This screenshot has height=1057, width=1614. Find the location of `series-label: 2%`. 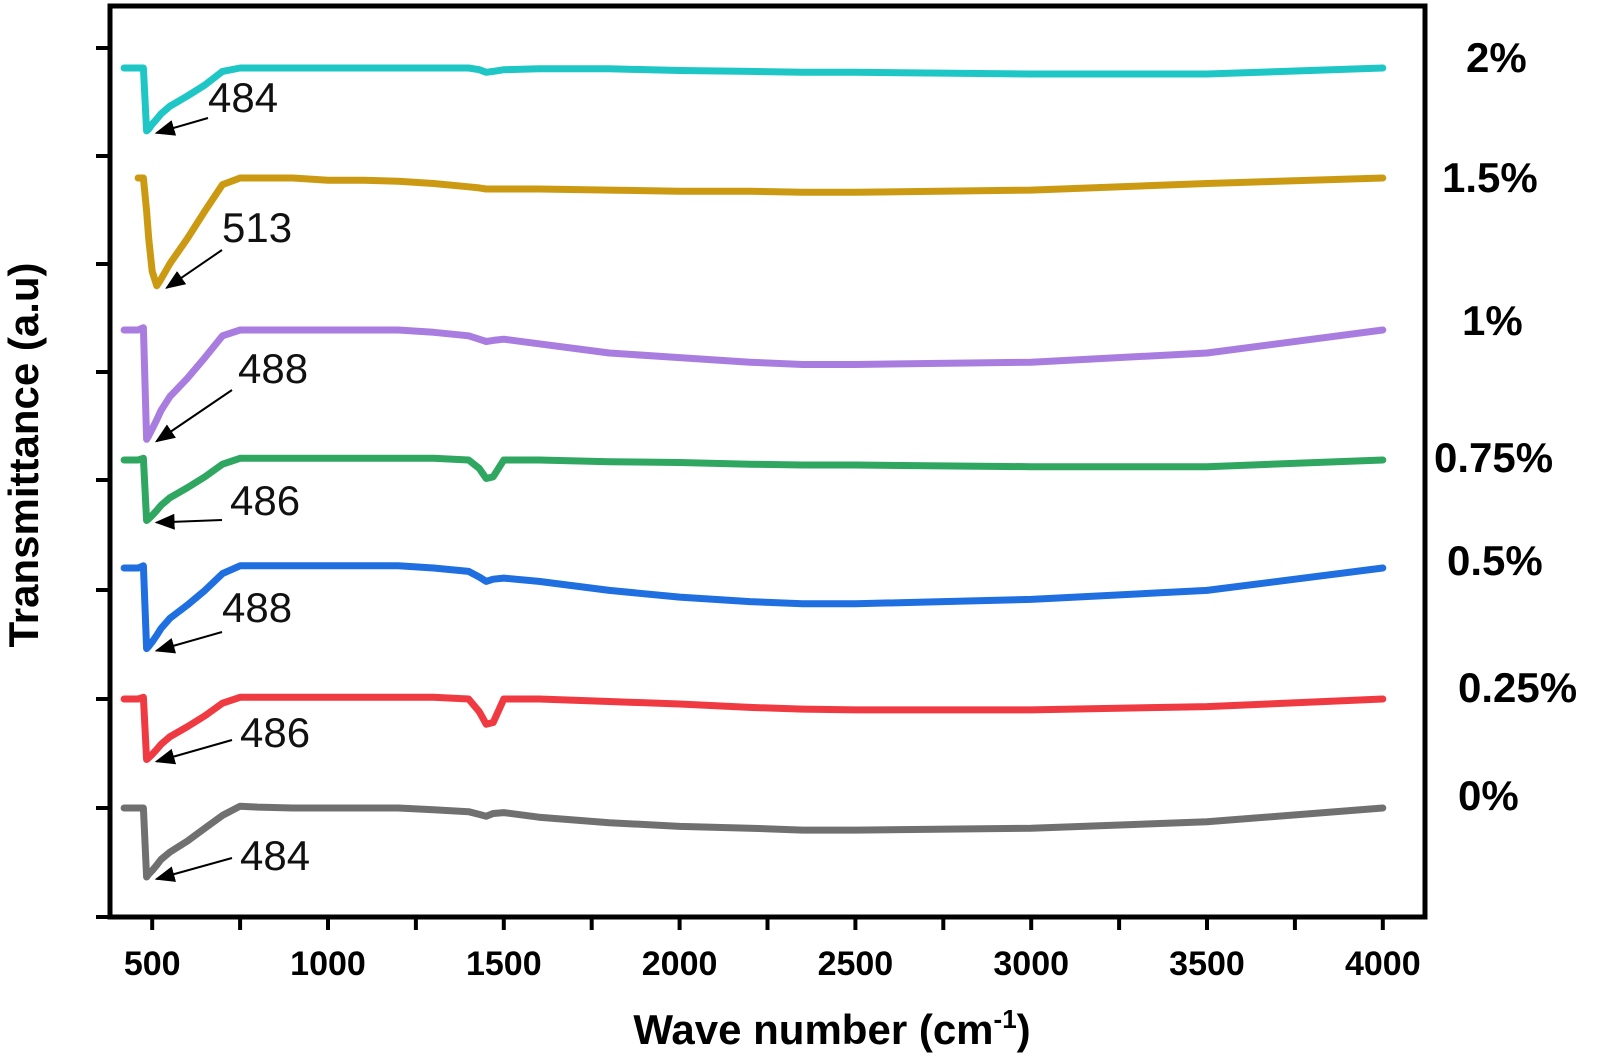

series-label: 2% is located at coordinates (1496, 57).